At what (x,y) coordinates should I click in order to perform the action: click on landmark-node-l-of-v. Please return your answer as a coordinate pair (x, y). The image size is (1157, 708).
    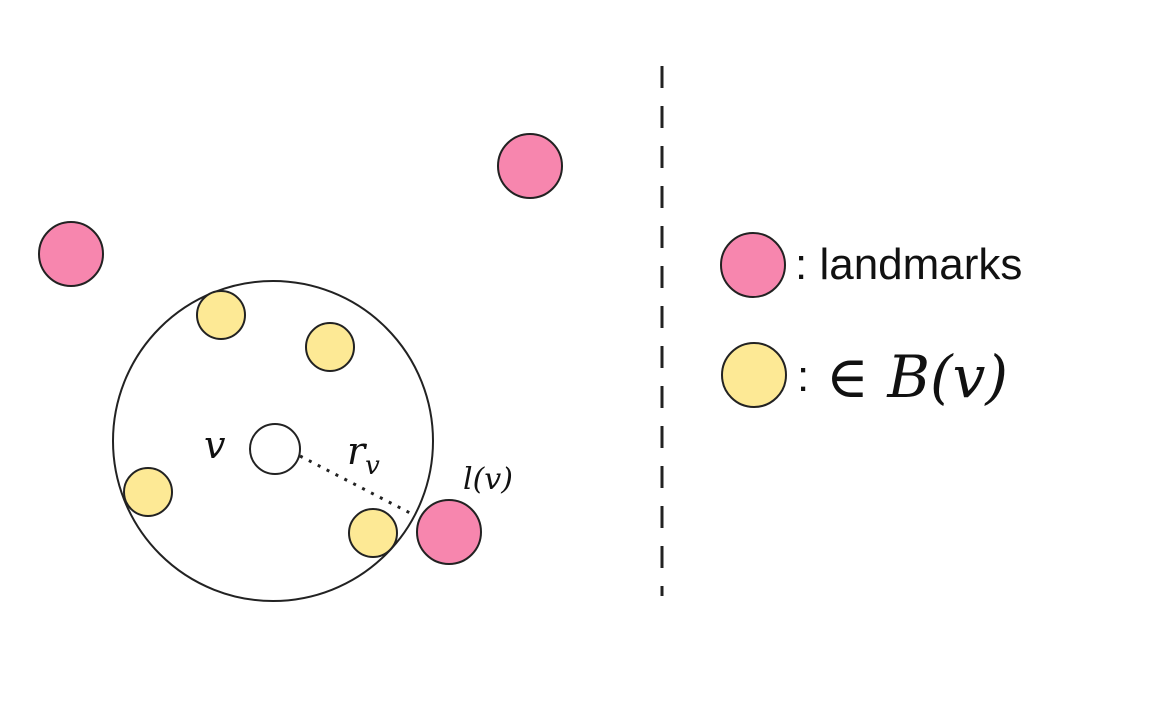
    Looking at the image, I should click on (449, 532).